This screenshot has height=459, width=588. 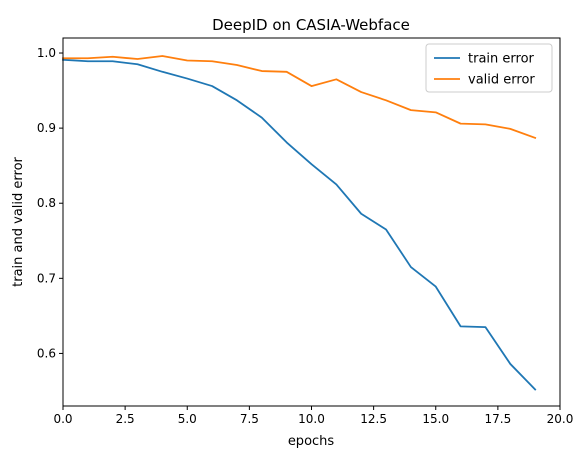 What do you see at coordinates (46, 203) in the screenshot?
I see `y-tick-label: 0.8` at bounding box center [46, 203].